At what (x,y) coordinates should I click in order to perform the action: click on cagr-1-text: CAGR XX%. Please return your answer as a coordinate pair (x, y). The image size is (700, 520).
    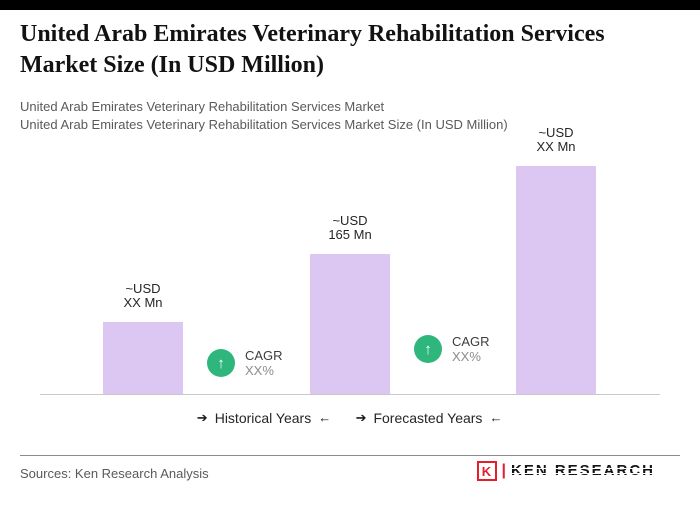
    Looking at the image, I should click on (264, 363).